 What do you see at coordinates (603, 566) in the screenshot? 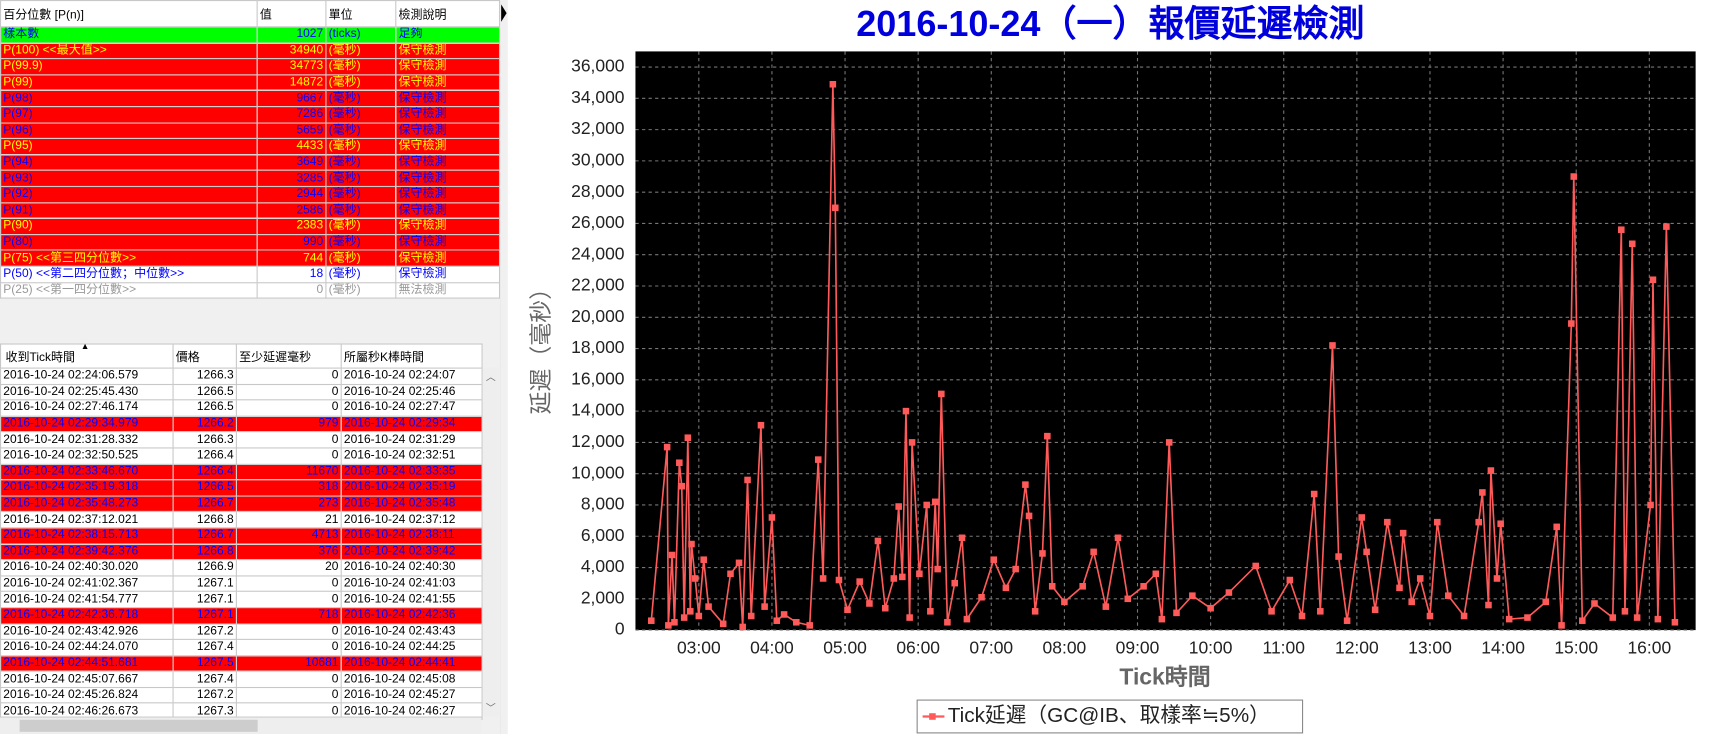
I see `y-tick-label: 4,000` at bounding box center [603, 566].